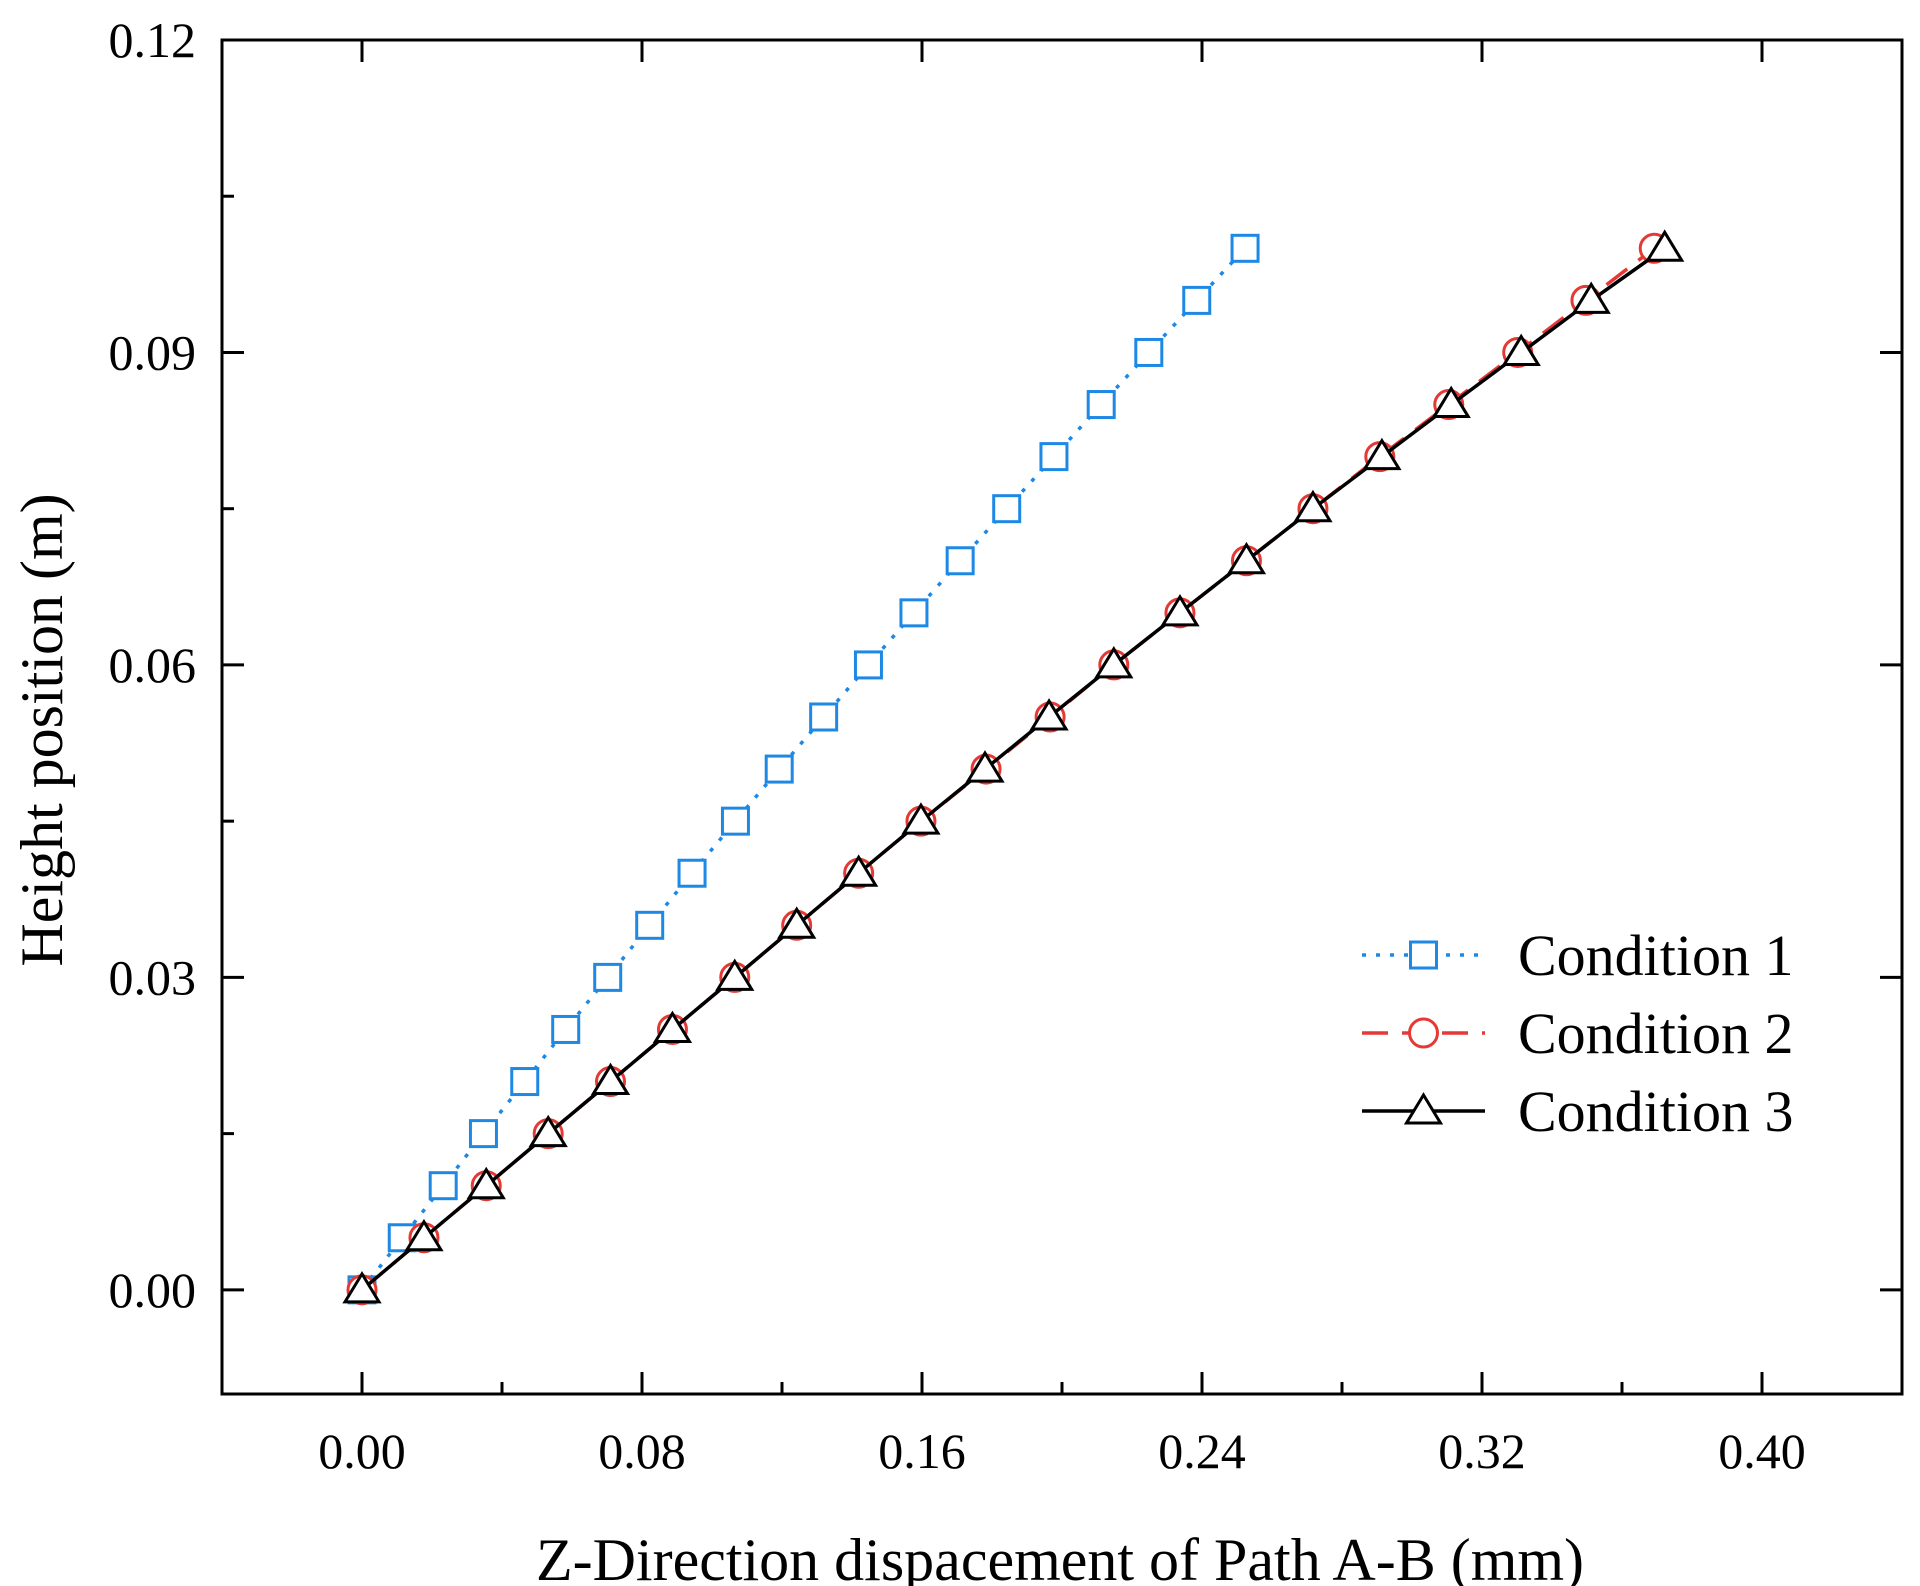 This screenshot has height=1586, width=1920. I want to click on y-tick-label: 0.00, so click(153, 1290).